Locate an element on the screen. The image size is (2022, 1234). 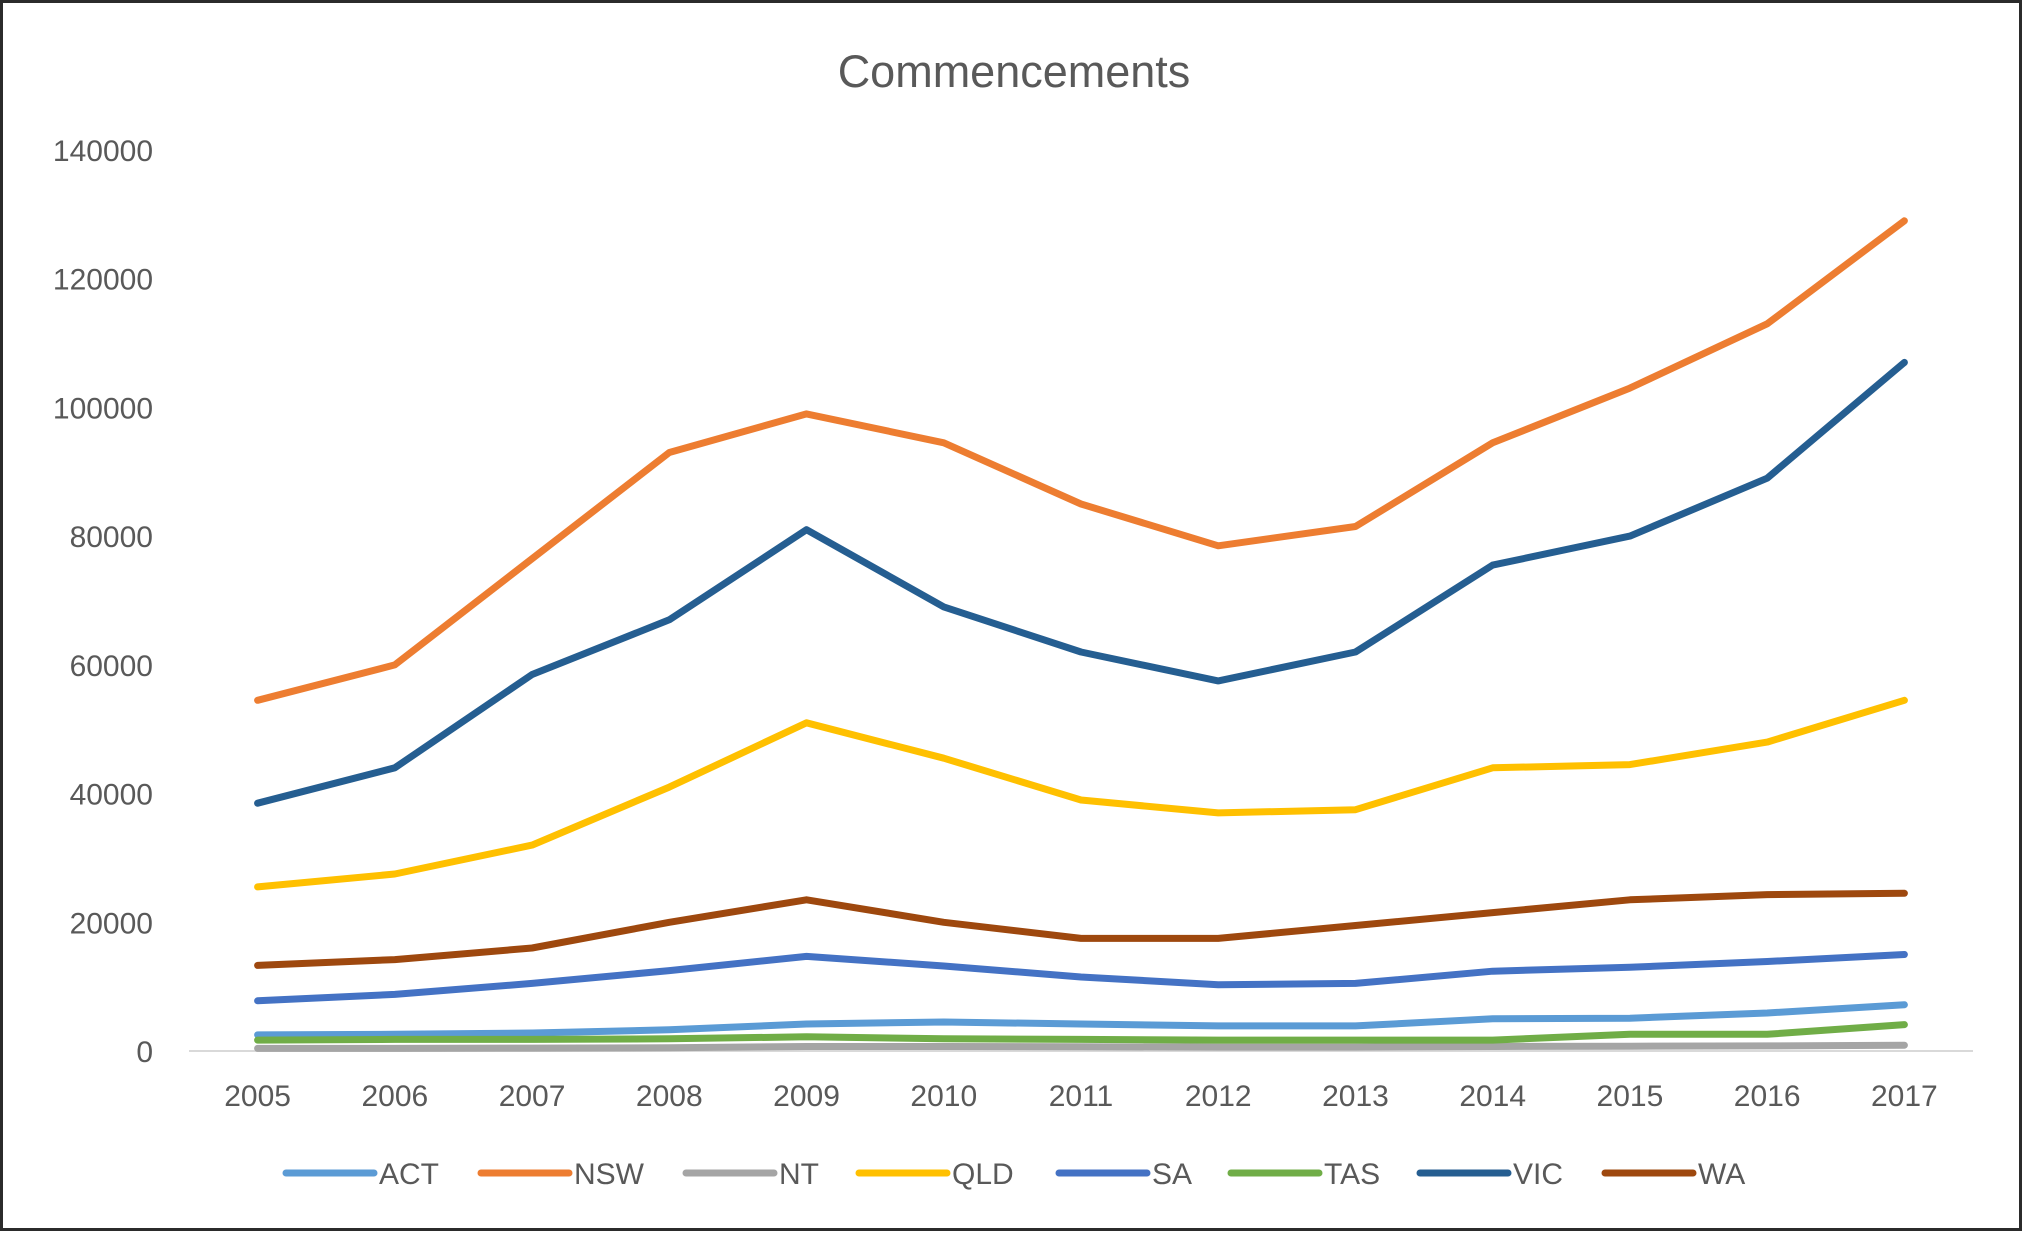
series-line-sa is located at coordinates (1081, 978).